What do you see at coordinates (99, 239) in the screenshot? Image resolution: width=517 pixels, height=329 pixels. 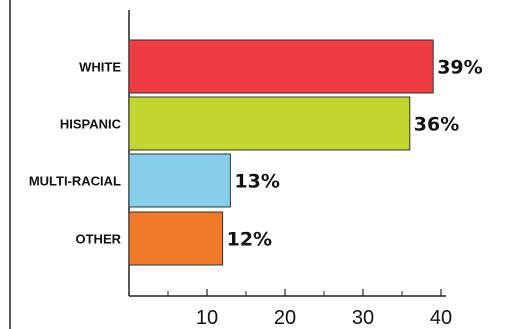 I see `category-label-other: OTHER` at bounding box center [99, 239].